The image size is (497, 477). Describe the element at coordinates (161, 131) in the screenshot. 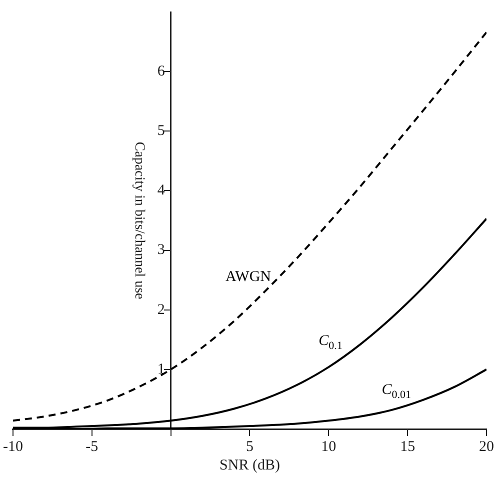

I see `y-tick-label: 5` at that location.